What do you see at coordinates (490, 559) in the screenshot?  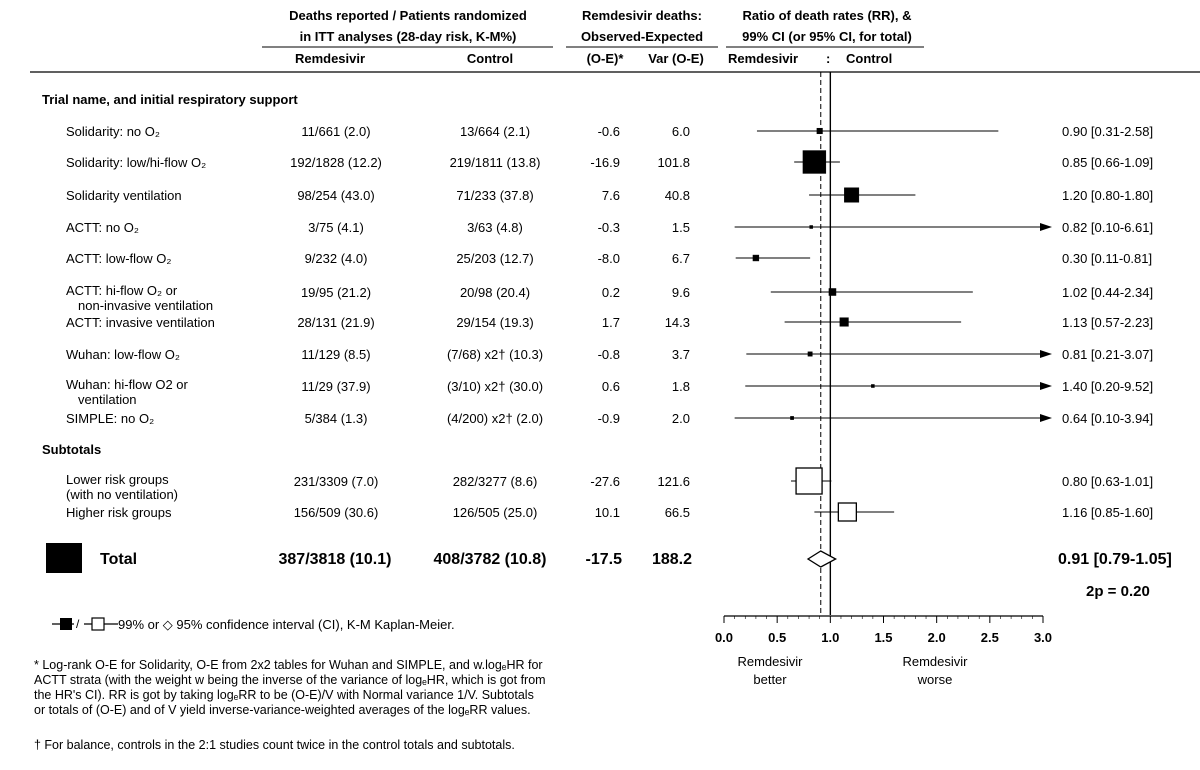 I see `total-control: 408/3782 (10.8)` at bounding box center [490, 559].